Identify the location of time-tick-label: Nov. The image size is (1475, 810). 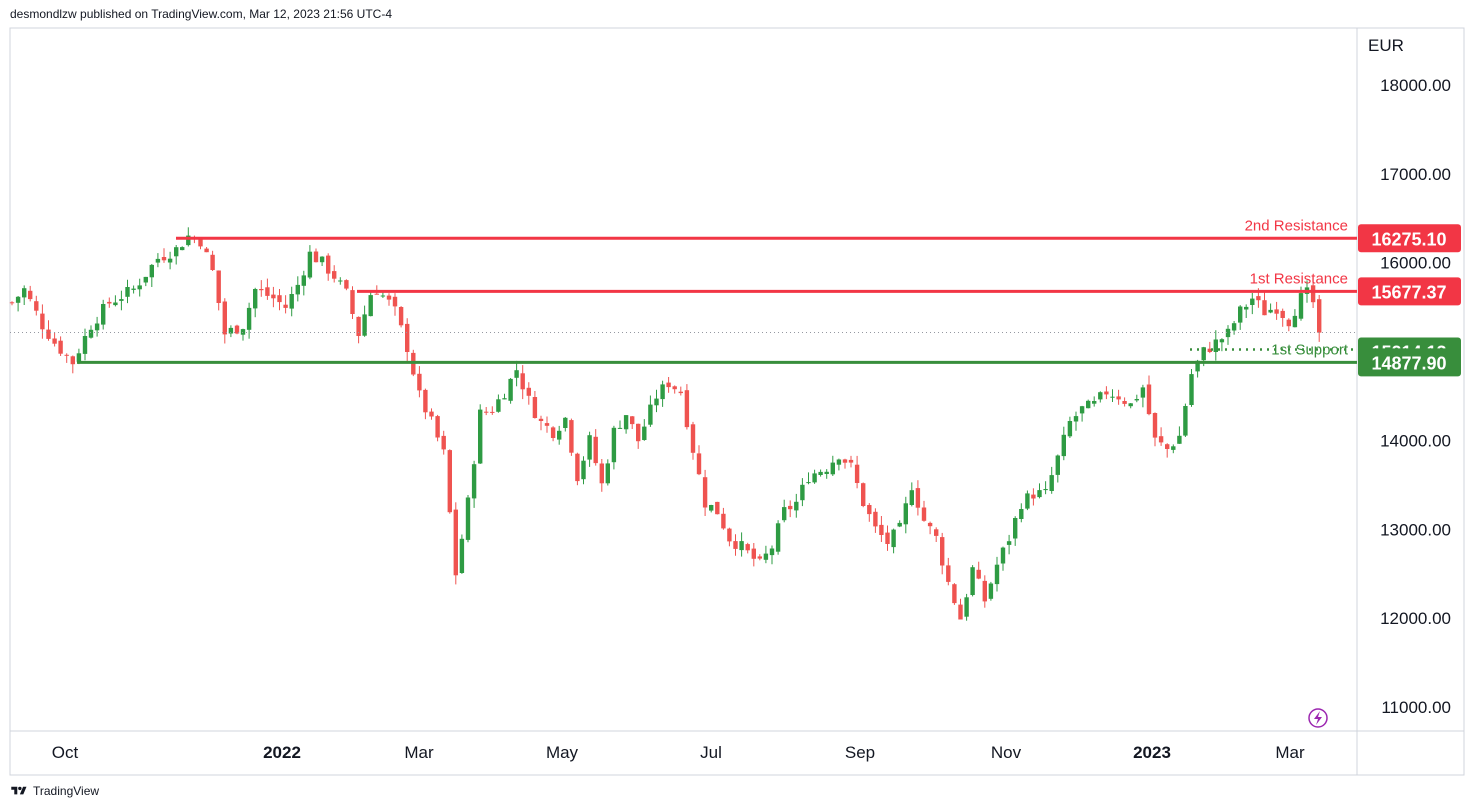
(1006, 752).